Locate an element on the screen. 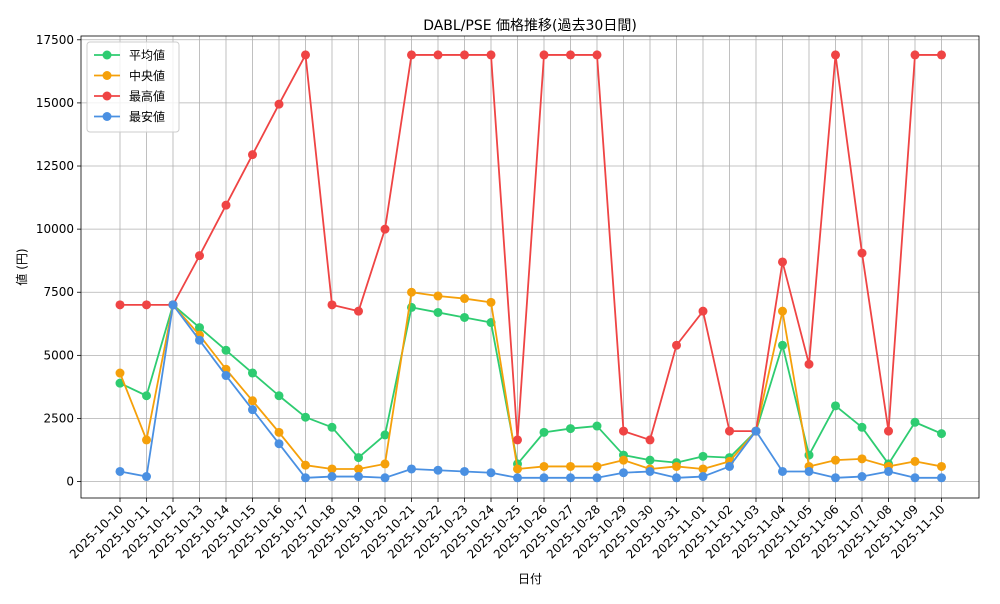  legend-frame is located at coordinates (133, 87).